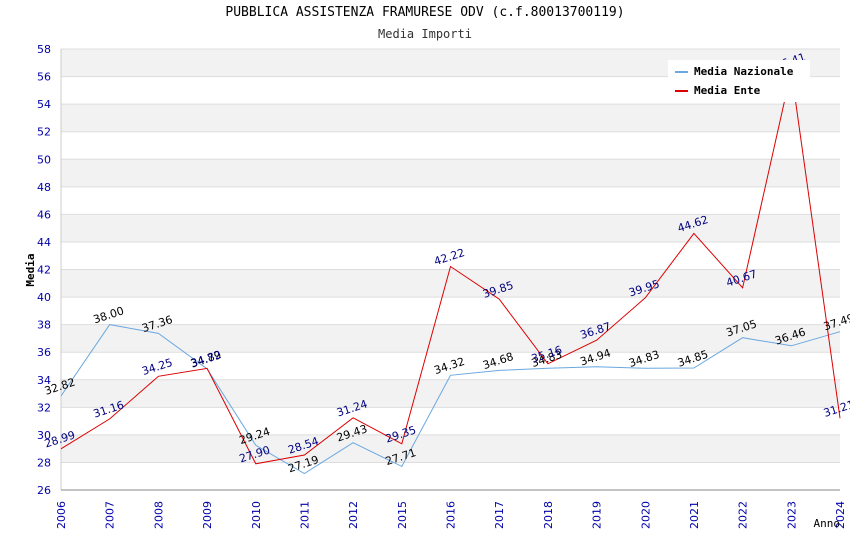 The width and height of the screenshot is (850, 550). I want to click on y-tick-label: 40, so click(44, 297).